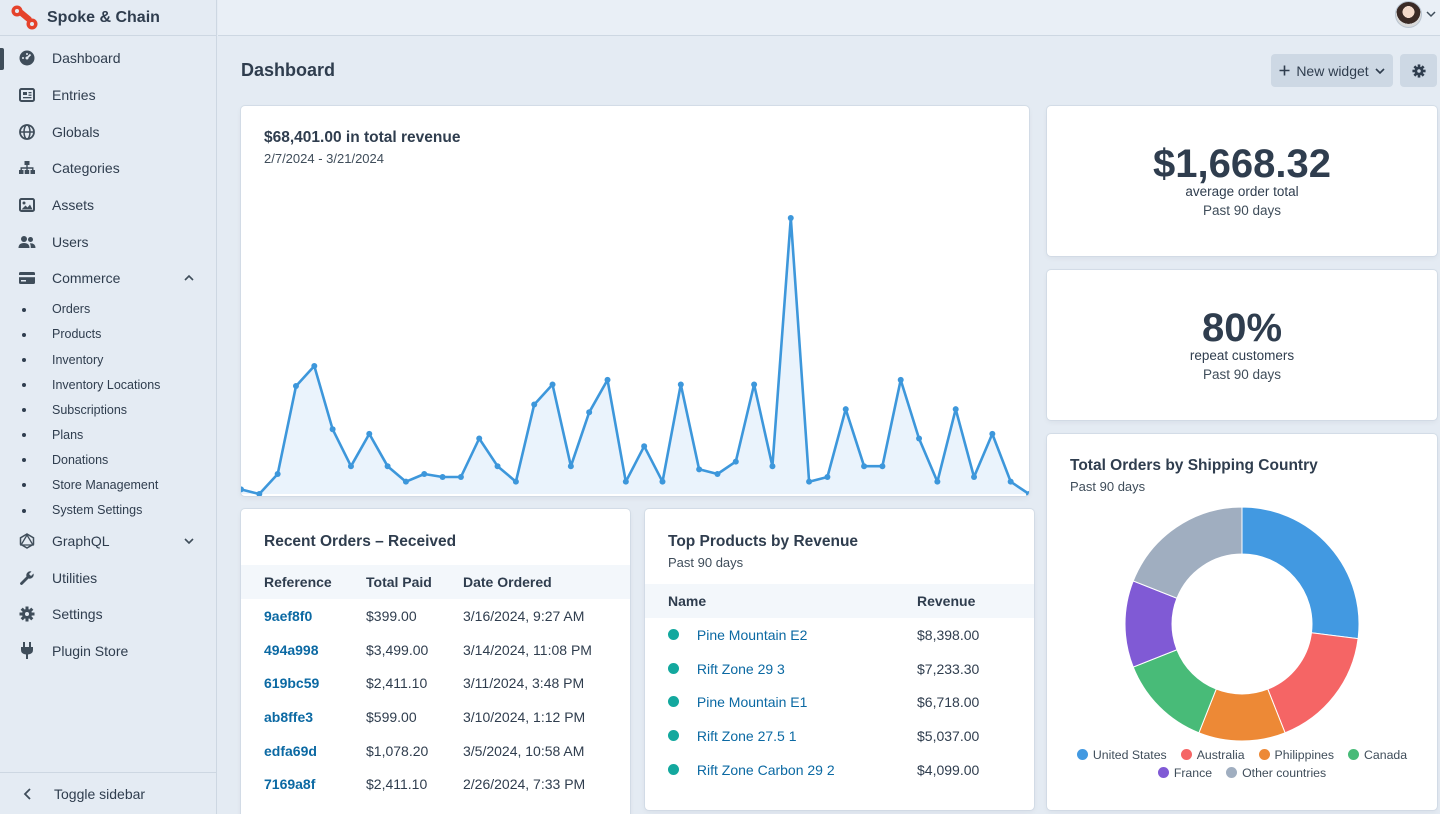 The height and width of the screenshot is (814, 1440). I want to click on legend-item: Australia, so click(1212, 755).